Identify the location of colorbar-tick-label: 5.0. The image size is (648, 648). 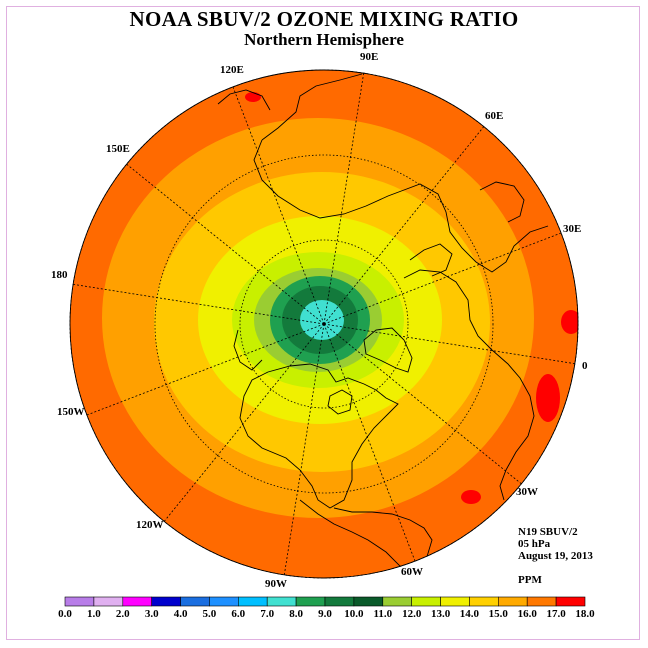
(209, 614).